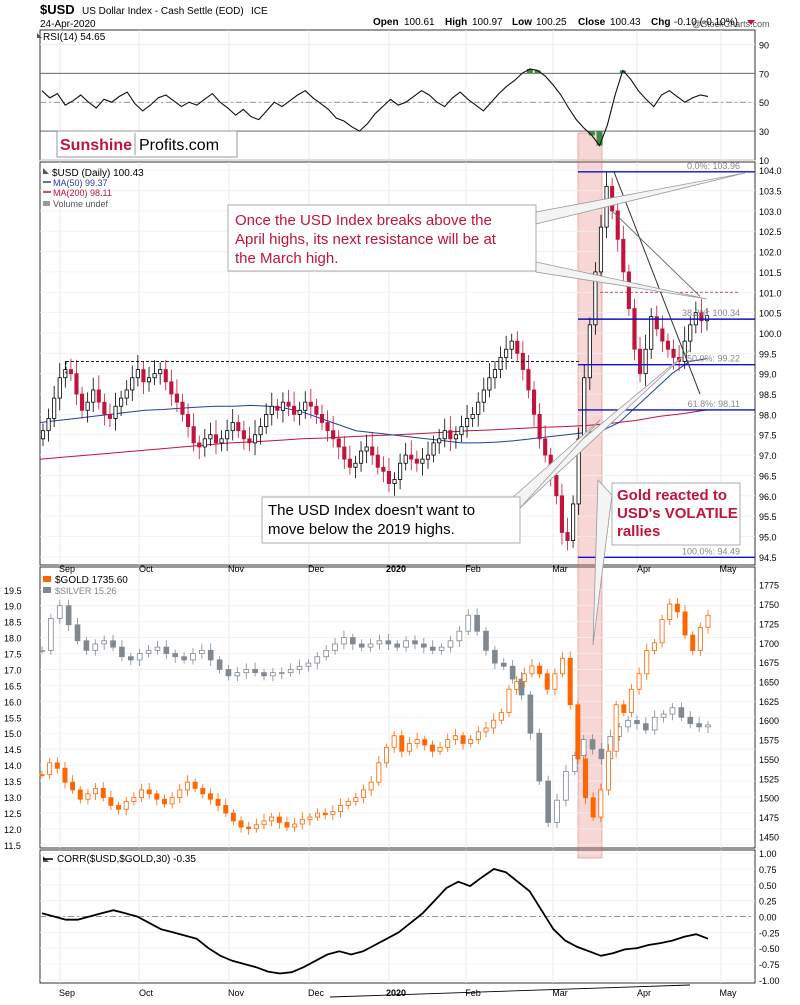 The height and width of the screenshot is (1005, 800). Describe the element at coordinates (13, 782) in the screenshot. I see `silver-ytick-label: 13.5` at that location.